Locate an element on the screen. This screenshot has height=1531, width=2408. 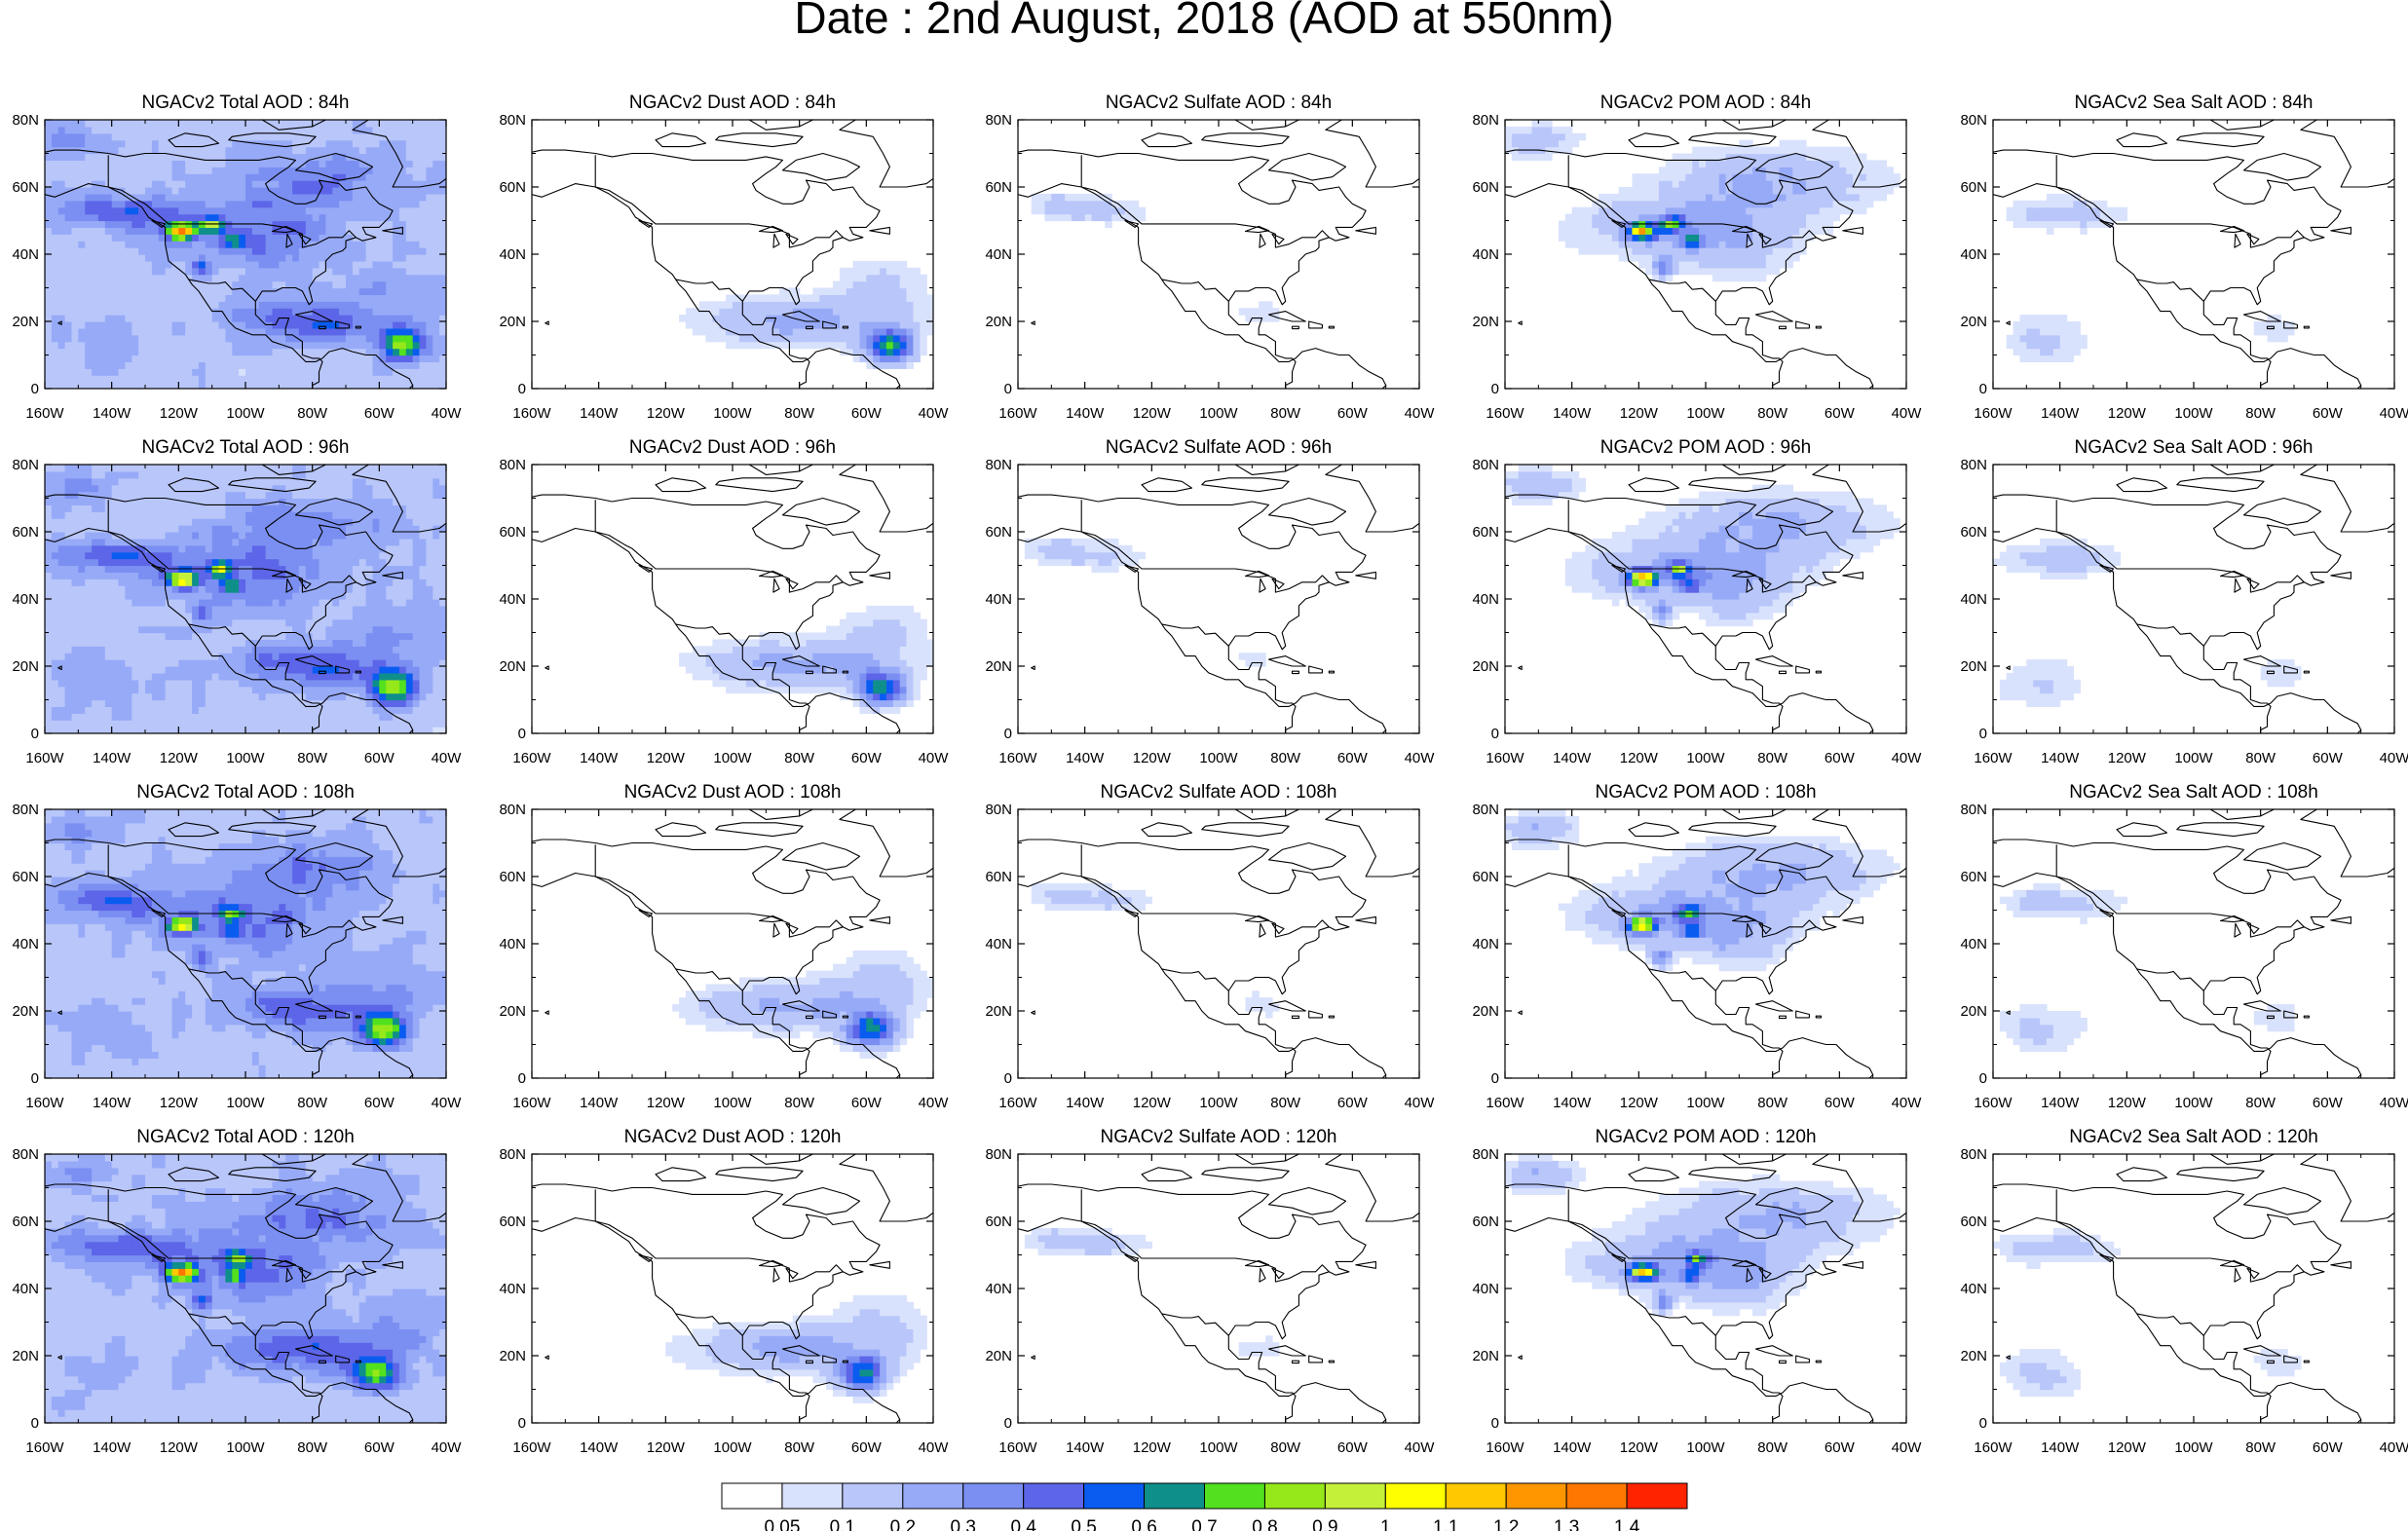
panel-title: NGACv2 POM AOD : 96h is located at coordinates (1705, 447).